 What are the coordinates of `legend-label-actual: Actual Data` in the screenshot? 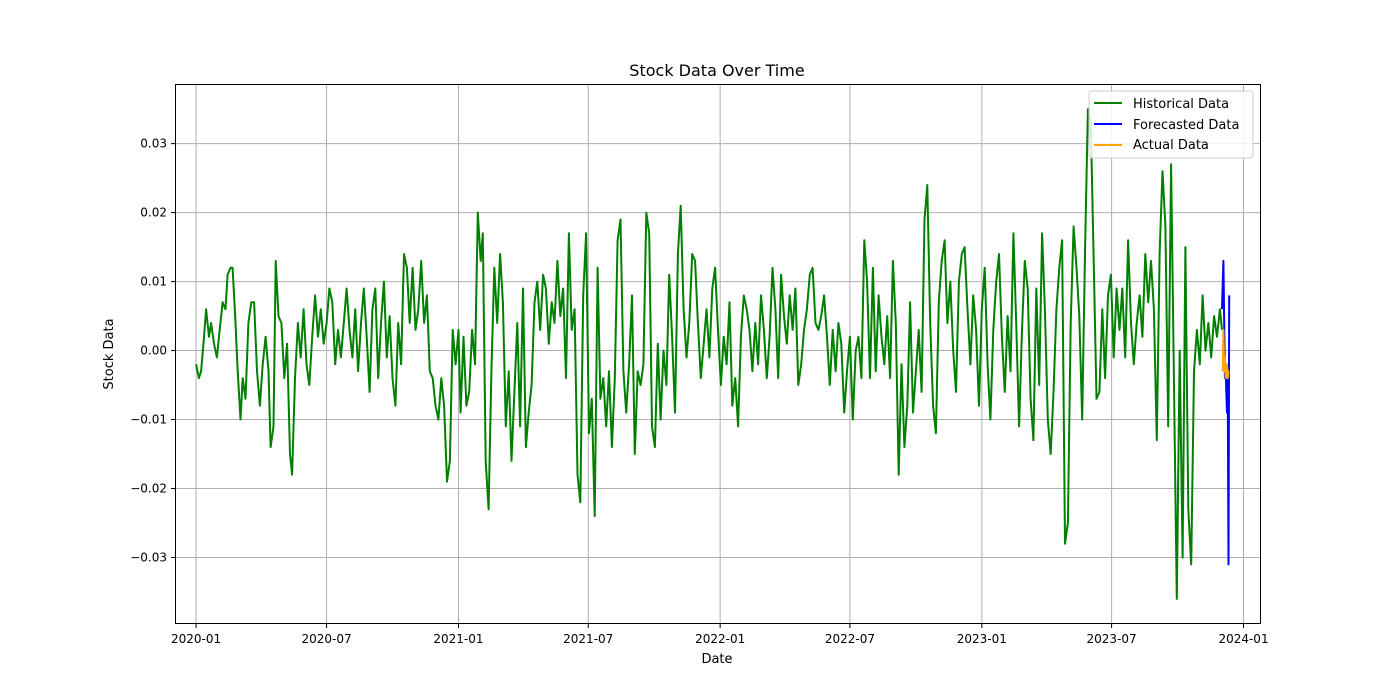 It's located at (1171, 145).